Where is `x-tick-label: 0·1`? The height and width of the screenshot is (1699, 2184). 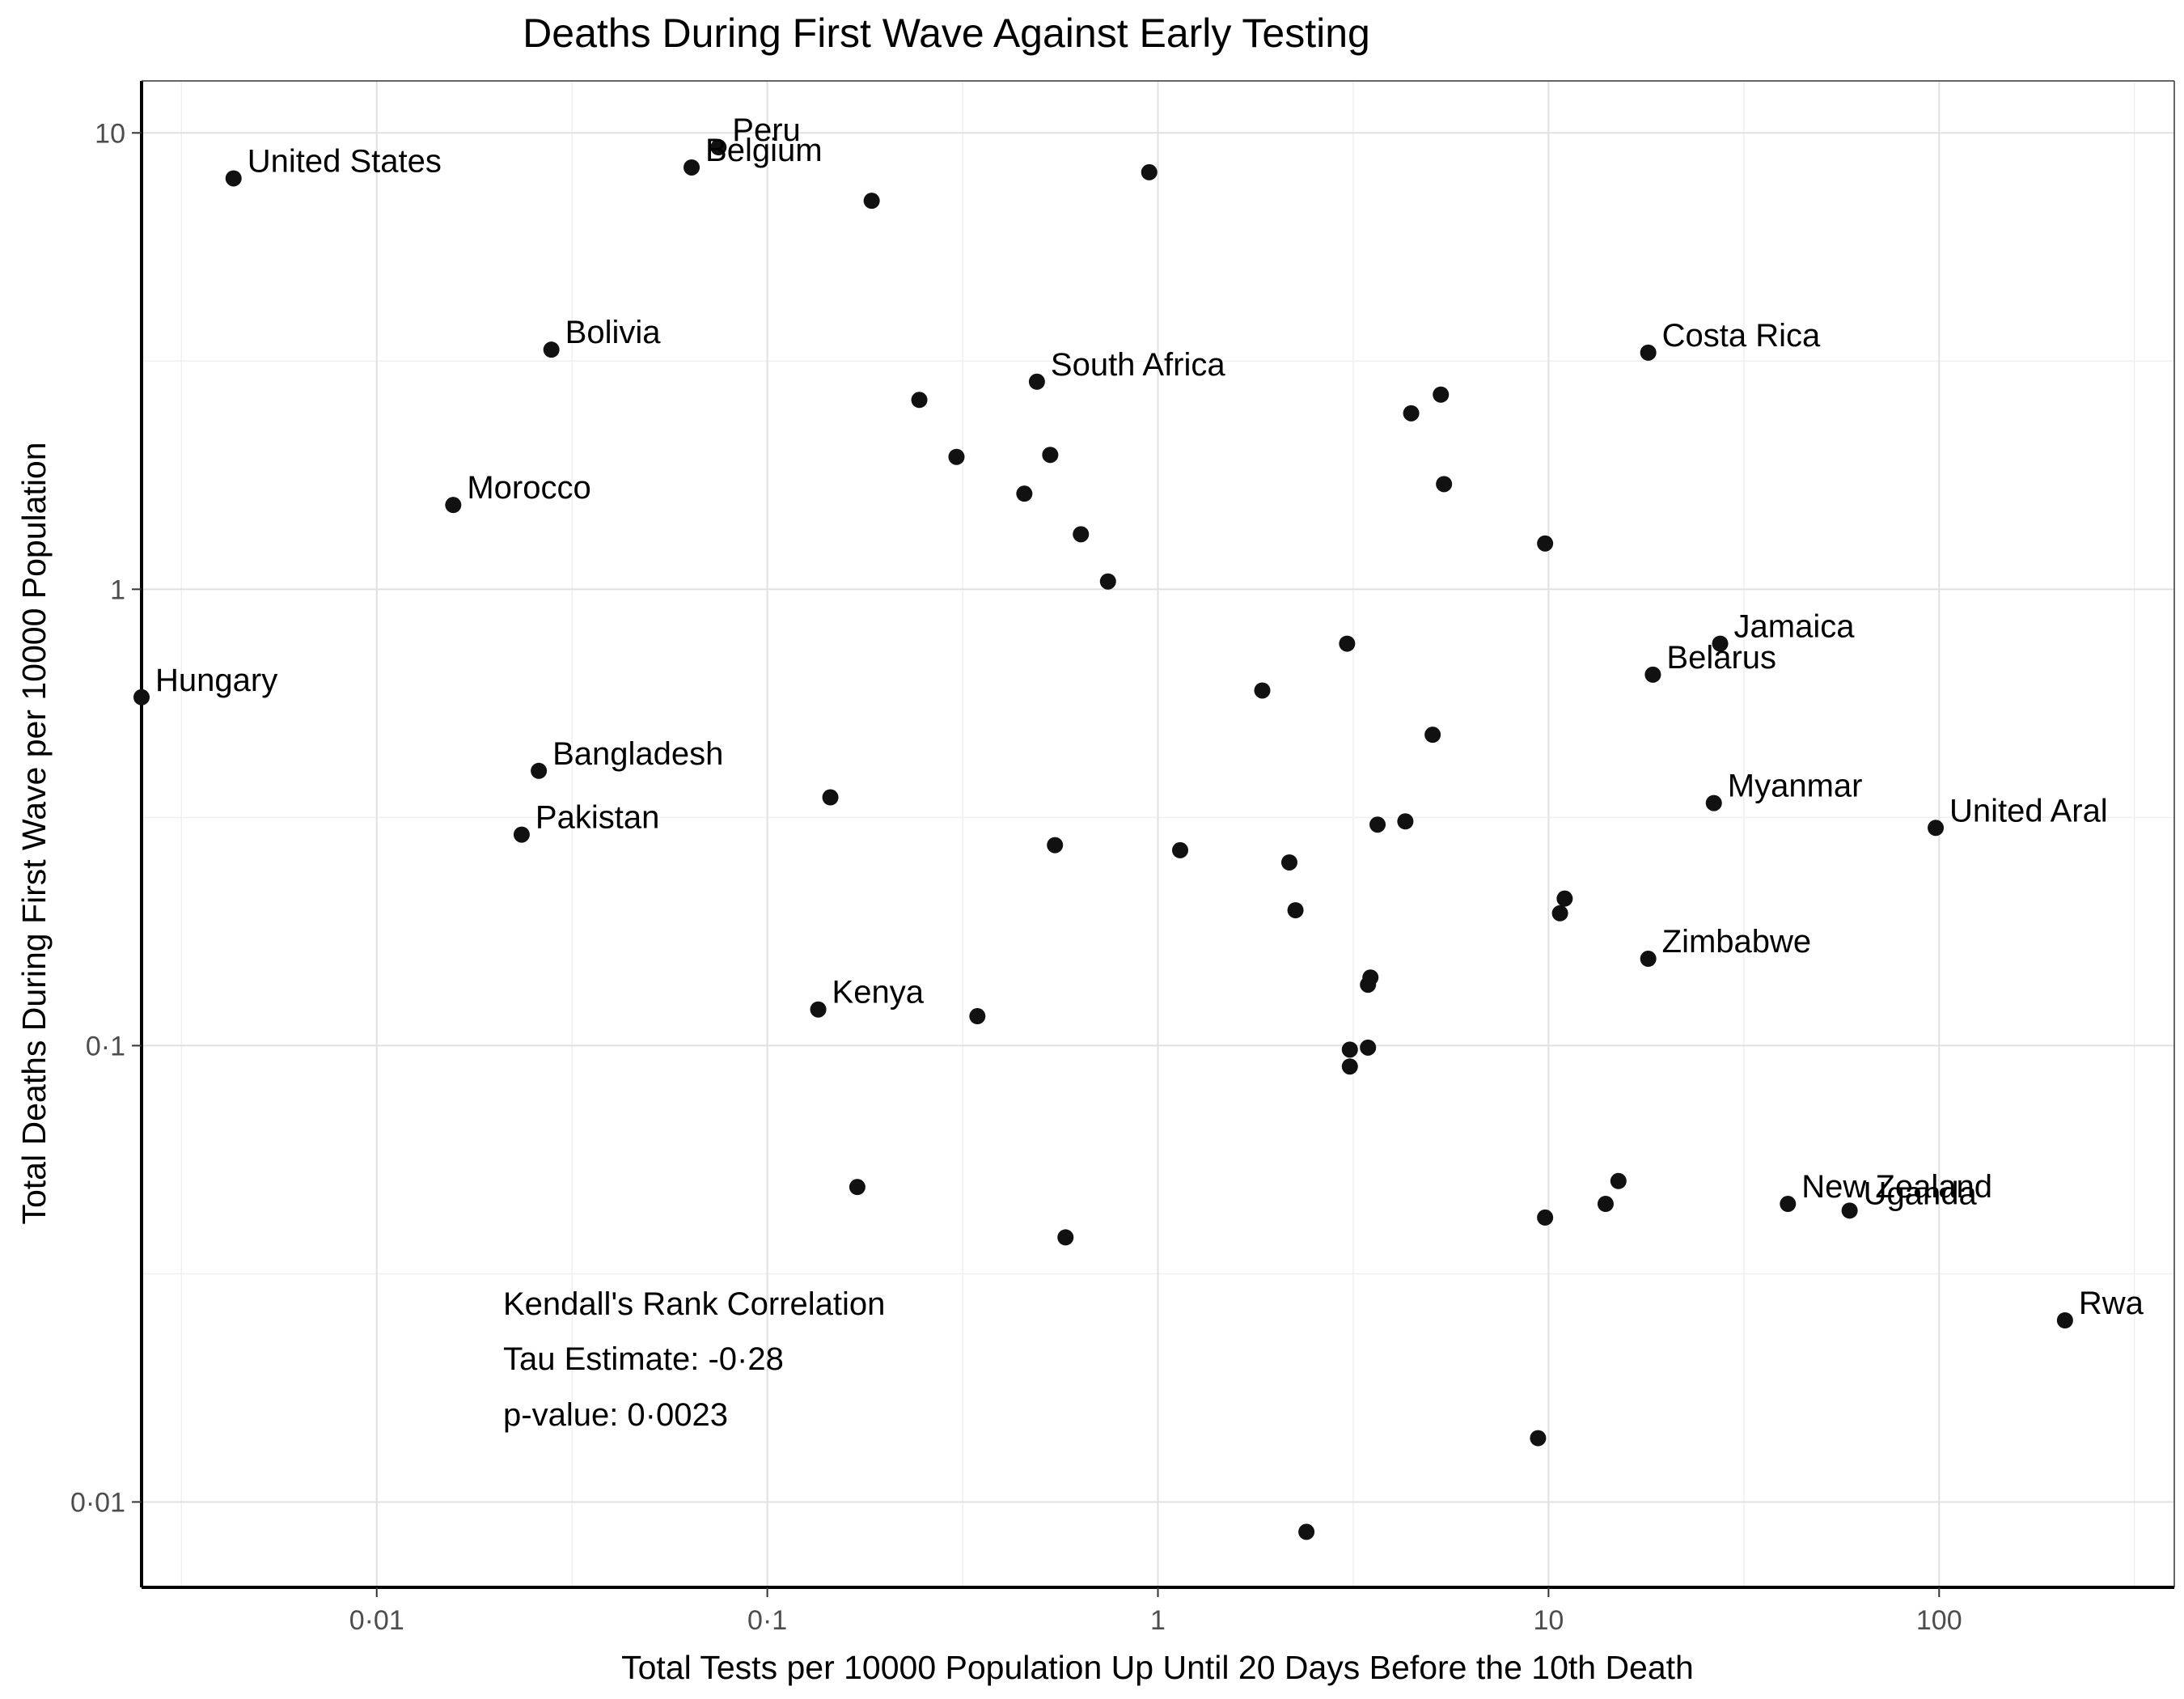
x-tick-label: 0·1 is located at coordinates (767, 1620).